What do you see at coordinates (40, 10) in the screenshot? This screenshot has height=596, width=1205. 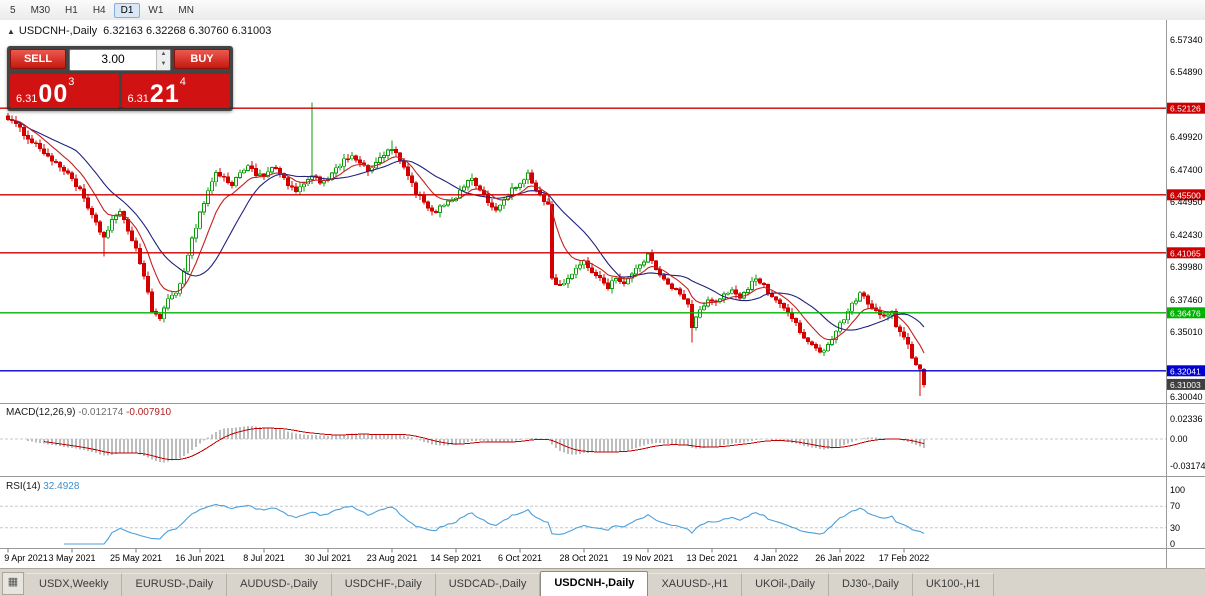 I see `timeframe-button-m30: M30` at bounding box center [40, 10].